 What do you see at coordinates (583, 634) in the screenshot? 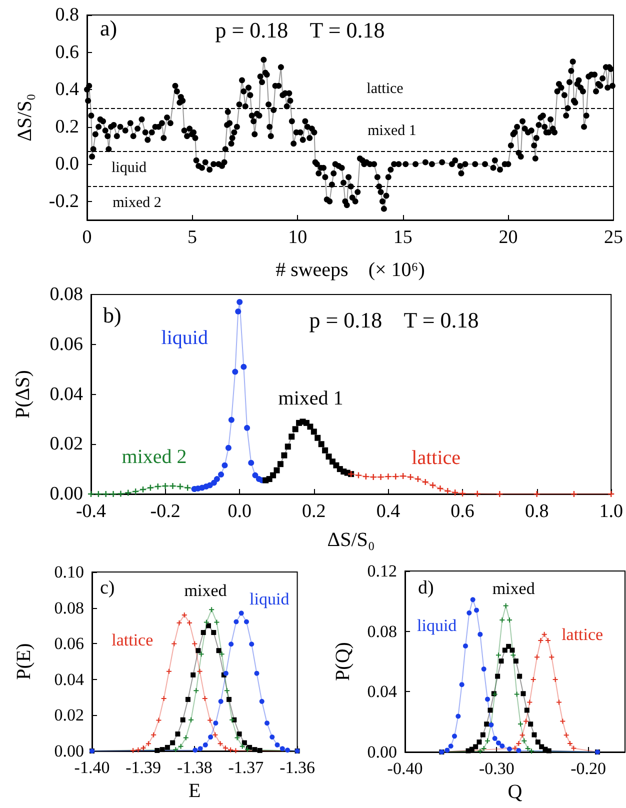
I see `series-label: lattice` at bounding box center [583, 634].